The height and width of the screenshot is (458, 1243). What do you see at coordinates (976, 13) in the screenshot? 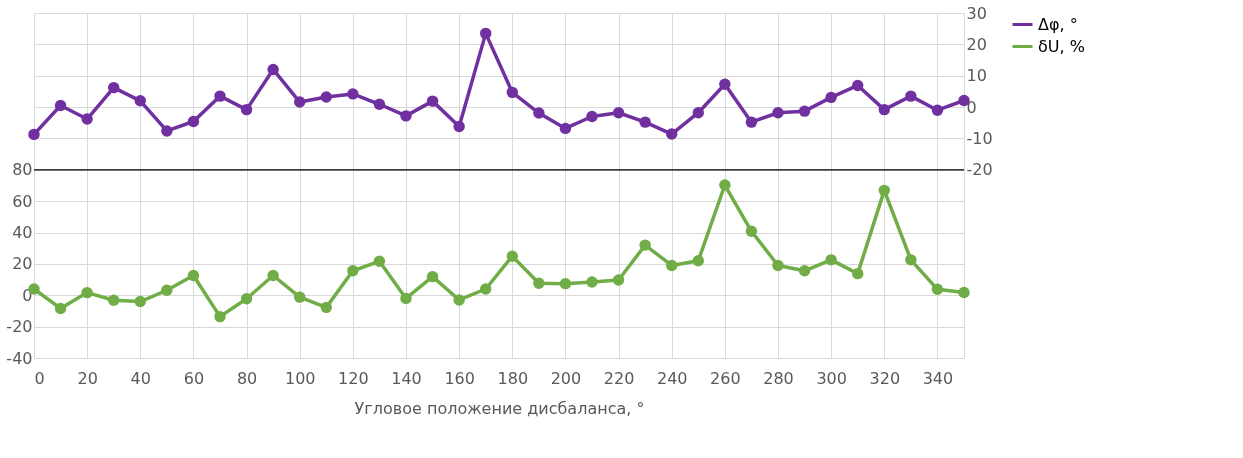
I see `y2-tick-label: 30` at bounding box center [976, 13].